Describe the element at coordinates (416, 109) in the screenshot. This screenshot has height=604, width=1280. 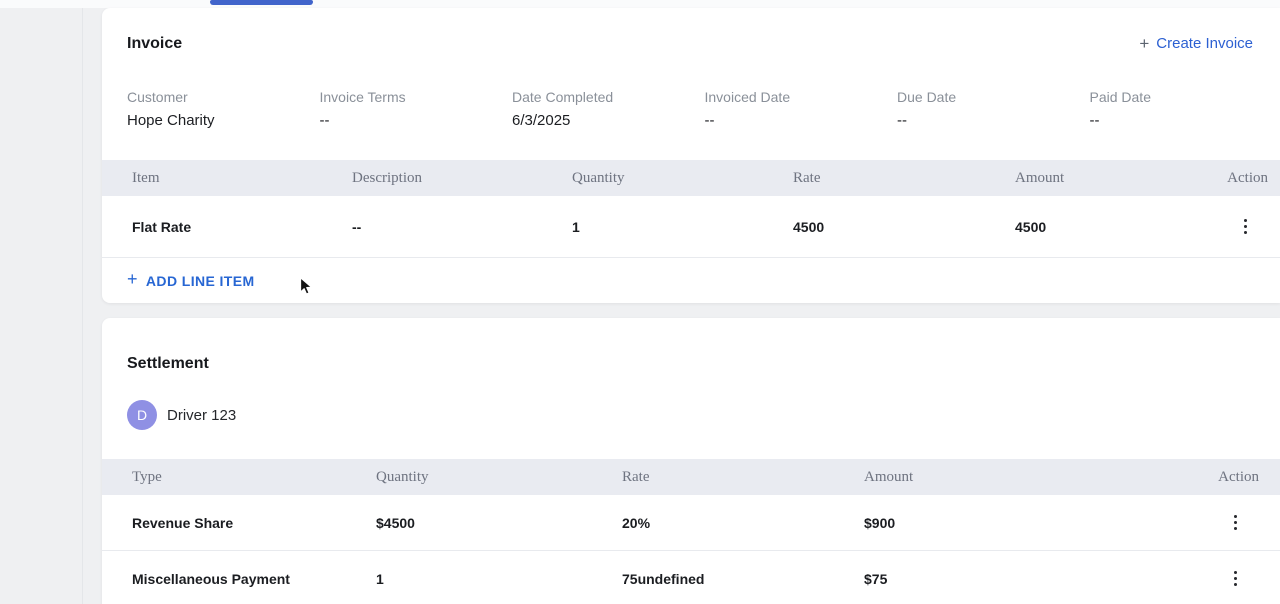
I see `field-invoice-terms: Invoice Terms --` at that location.